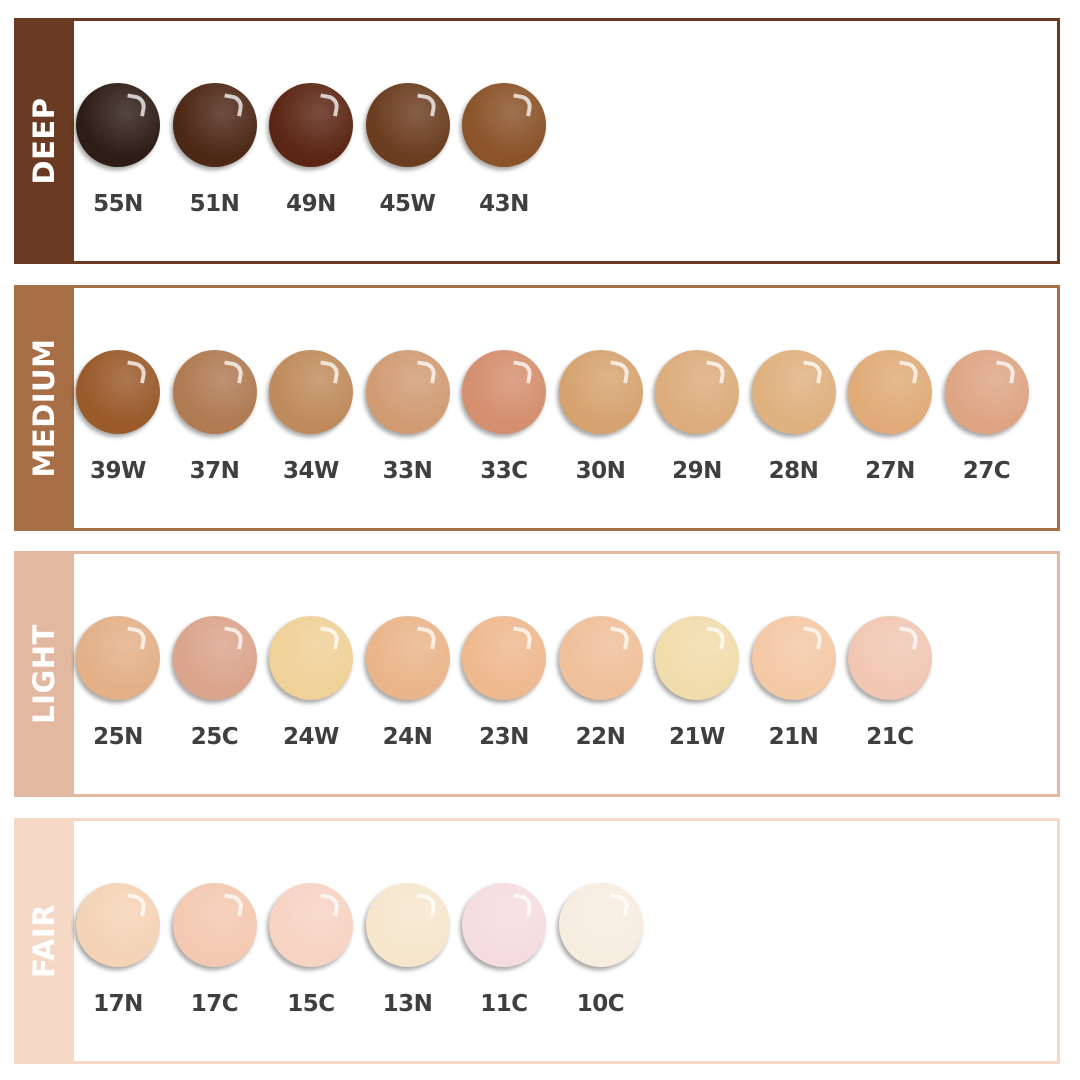 The image size is (1080, 1080). I want to click on shade-swatch: 51N, so click(215, 150).